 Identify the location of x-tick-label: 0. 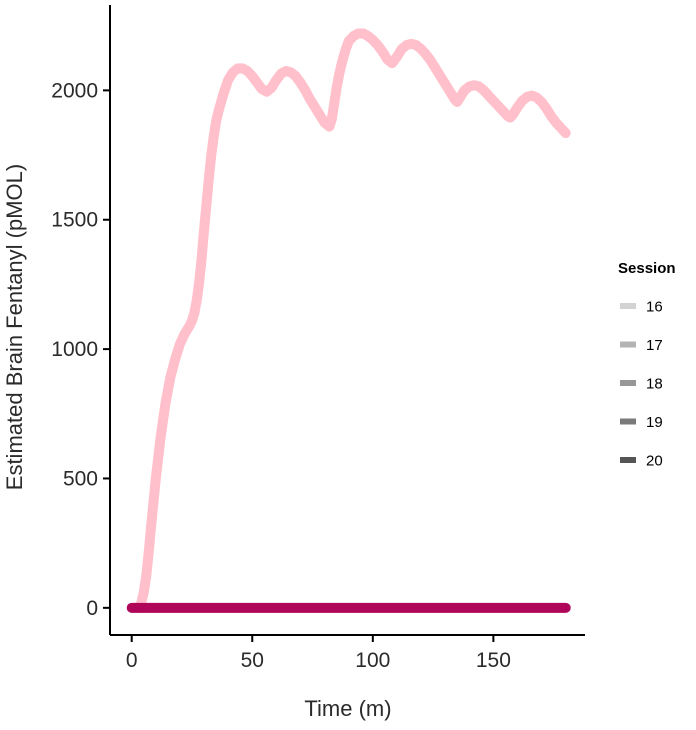
(132, 660).